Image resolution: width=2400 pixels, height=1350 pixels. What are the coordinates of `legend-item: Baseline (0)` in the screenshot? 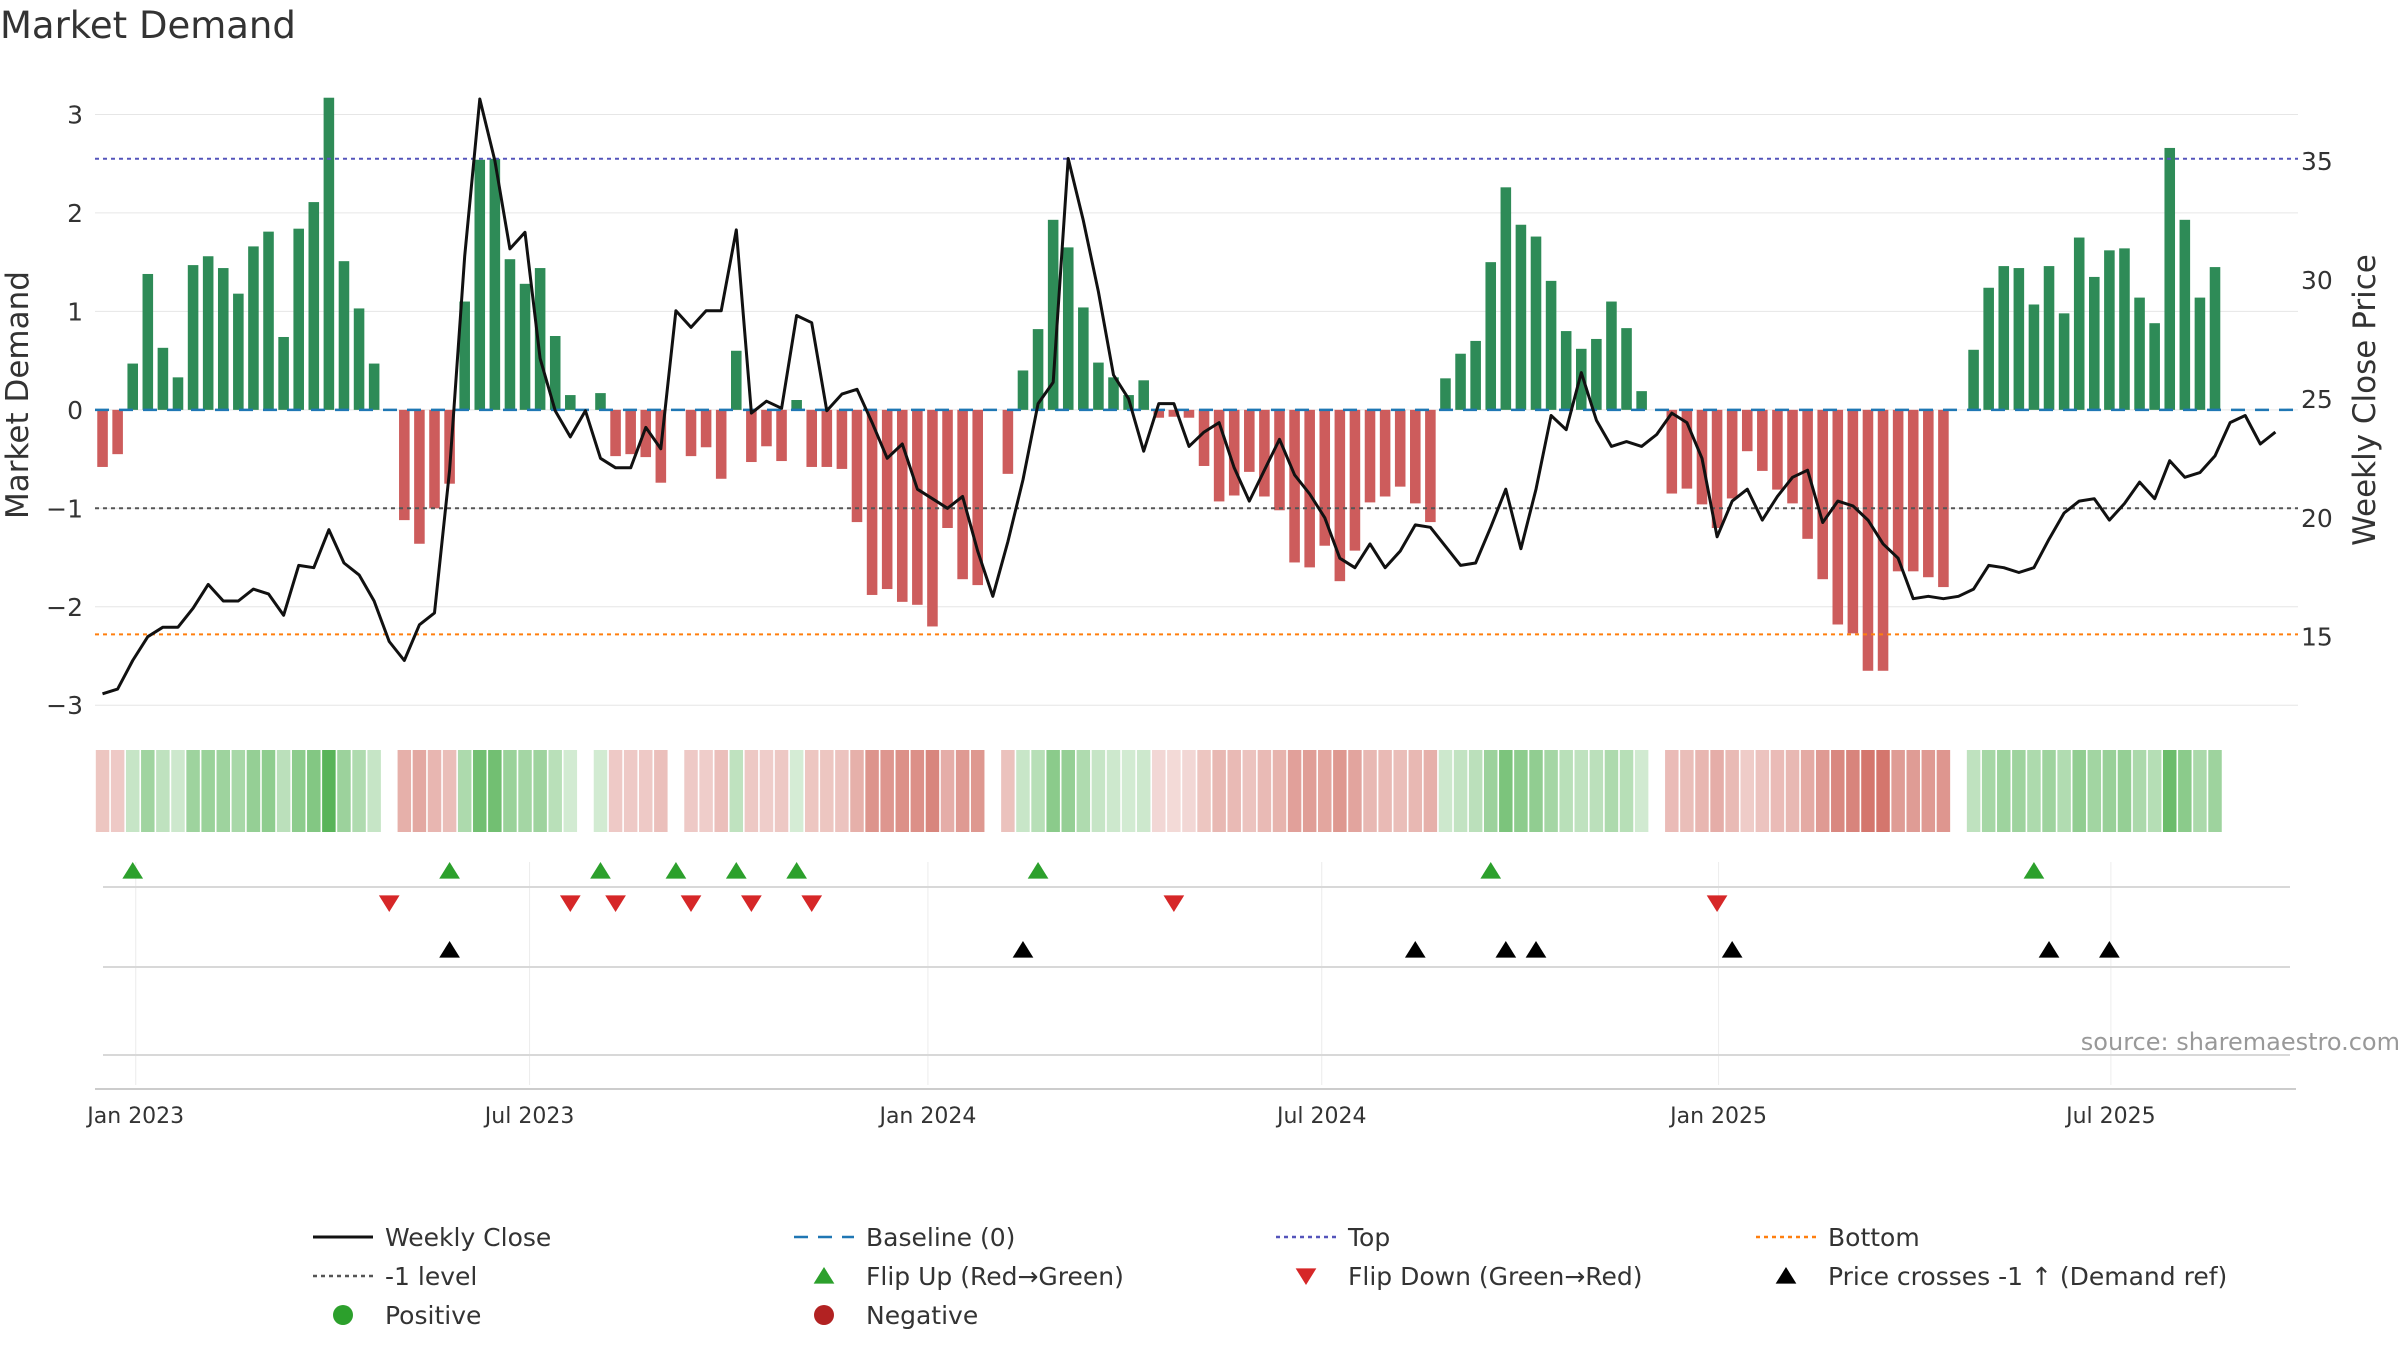 It's located at (904, 1237).